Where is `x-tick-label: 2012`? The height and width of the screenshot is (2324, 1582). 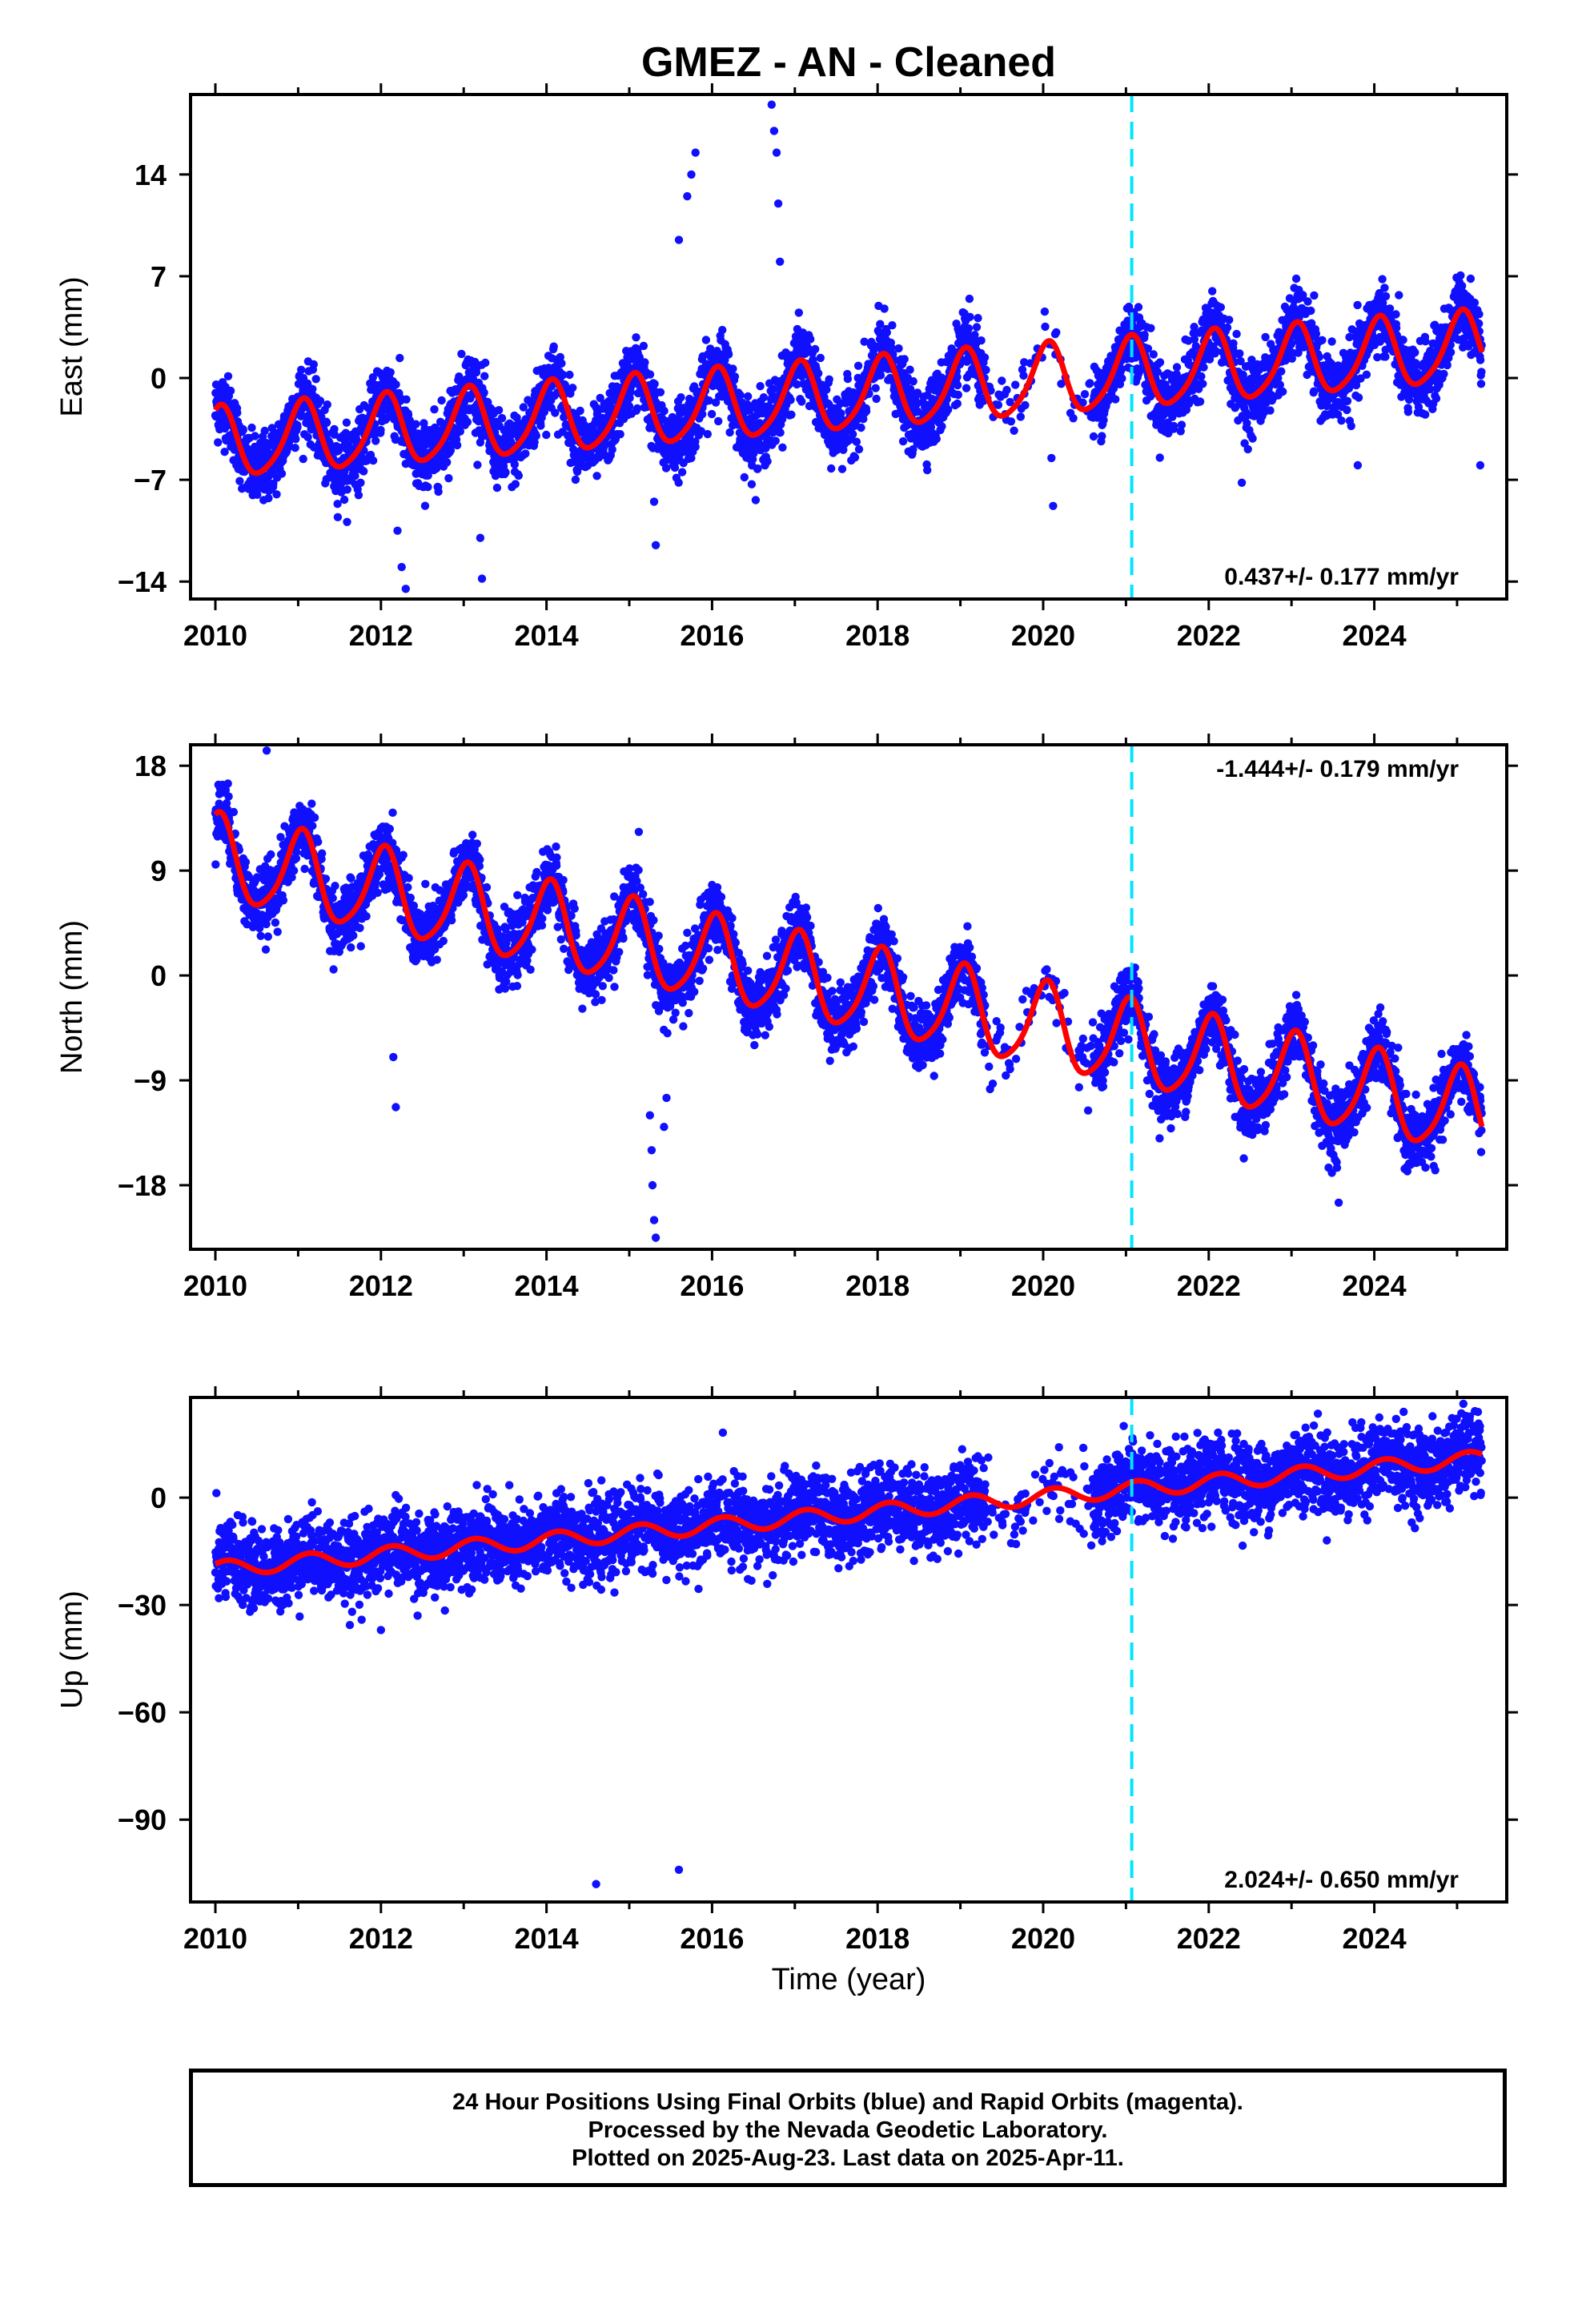
x-tick-label: 2012 is located at coordinates (381, 635).